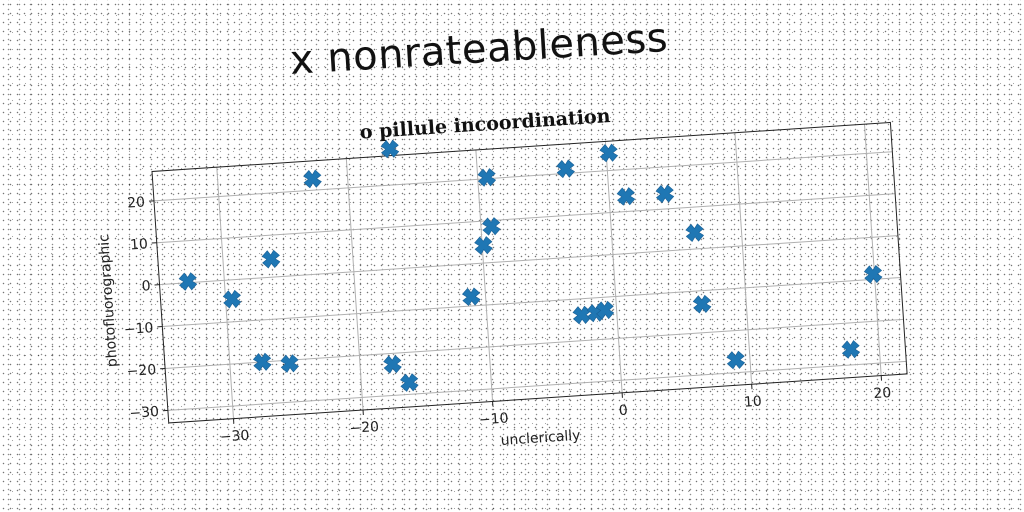 The height and width of the screenshot is (512, 1024). What do you see at coordinates (139, 244) in the screenshot?
I see `y-tick-label: 10` at bounding box center [139, 244].